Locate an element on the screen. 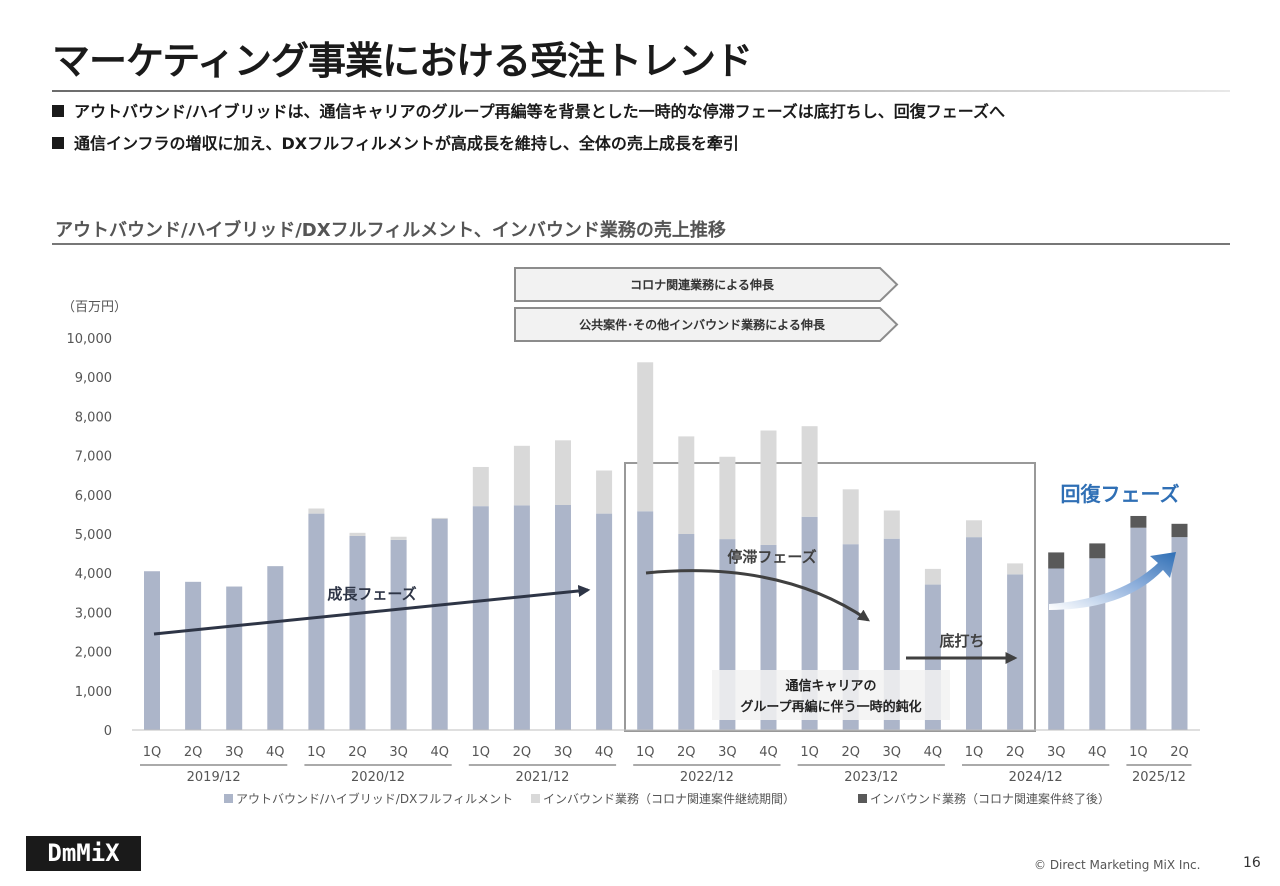  growth-phase-label: 成長フェーズ is located at coordinates (371, 594).